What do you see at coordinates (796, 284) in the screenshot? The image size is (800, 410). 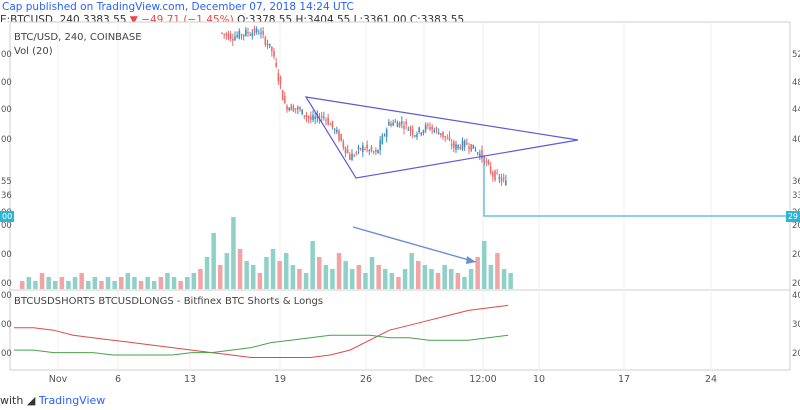 I see `right-scale-label: 20` at bounding box center [796, 284].